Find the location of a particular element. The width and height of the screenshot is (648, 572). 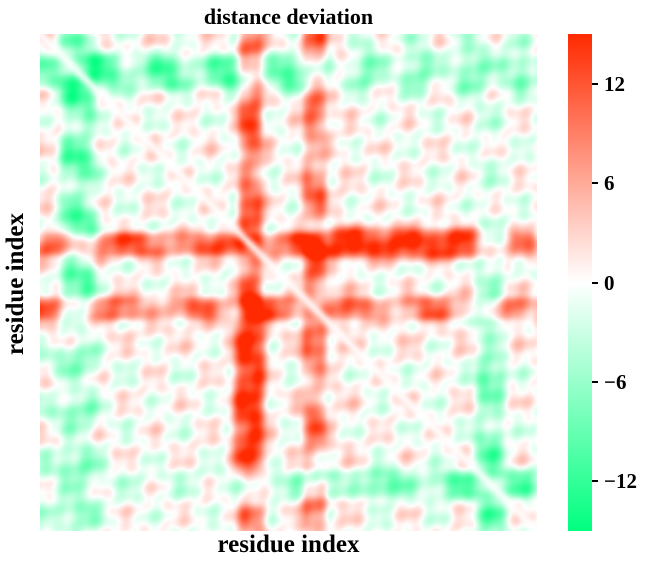

colorbar-tick-label: 12 is located at coordinates (614, 83).